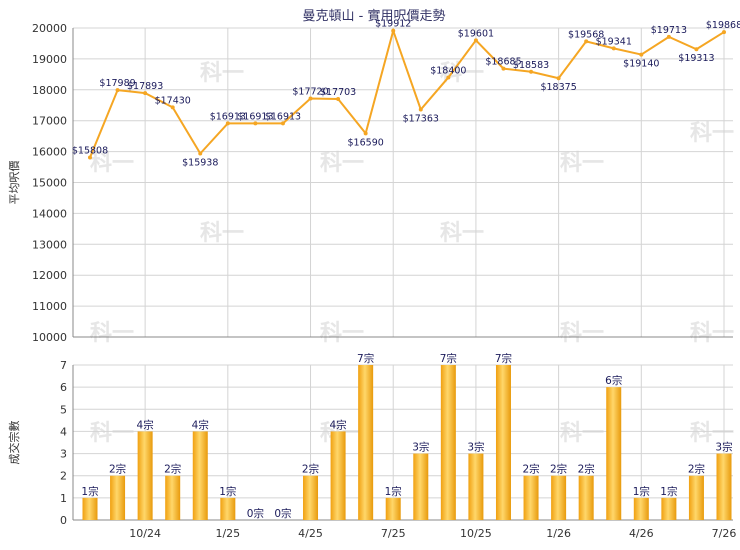 The height and width of the screenshot is (550, 740). What do you see at coordinates (145, 533) in the screenshot?
I see `x-tick-label: 10/24` at bounding box center [145, 533].